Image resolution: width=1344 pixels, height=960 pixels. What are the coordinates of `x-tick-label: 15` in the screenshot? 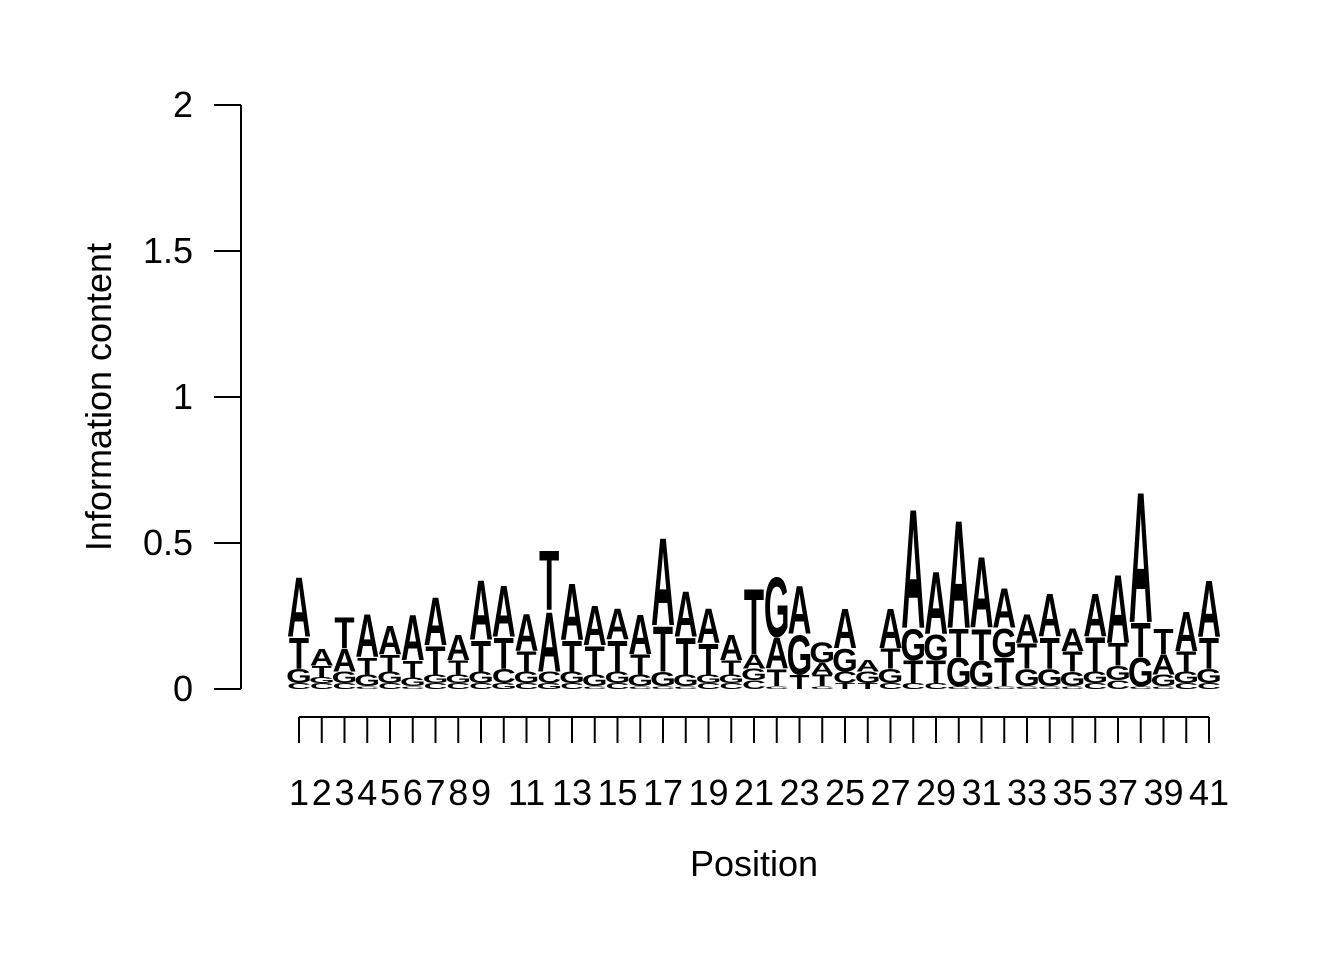 It's located at (617, 792).